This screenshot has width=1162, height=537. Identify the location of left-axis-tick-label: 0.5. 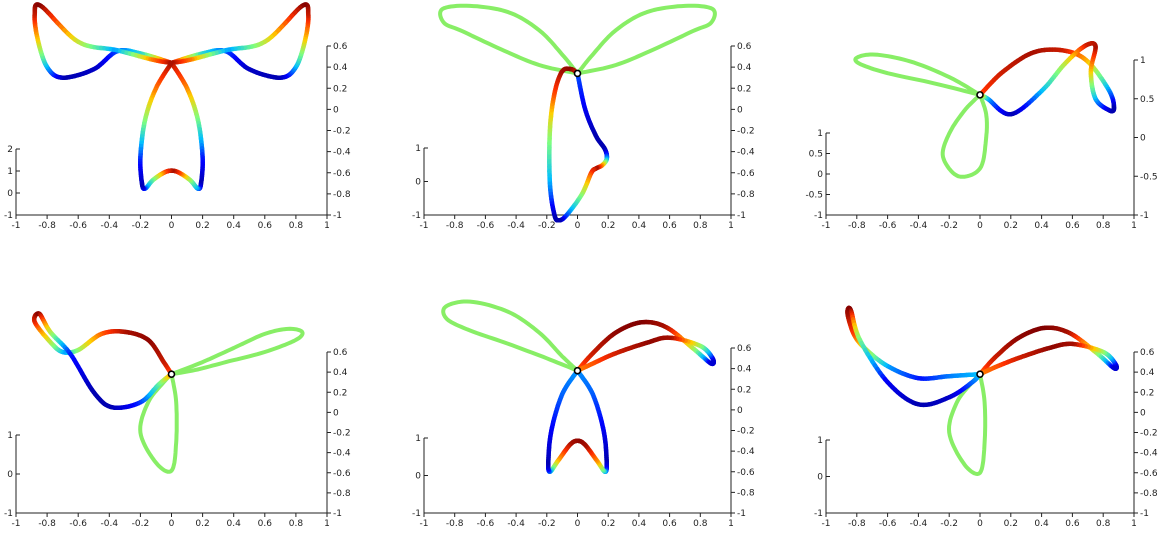
(816, 155).